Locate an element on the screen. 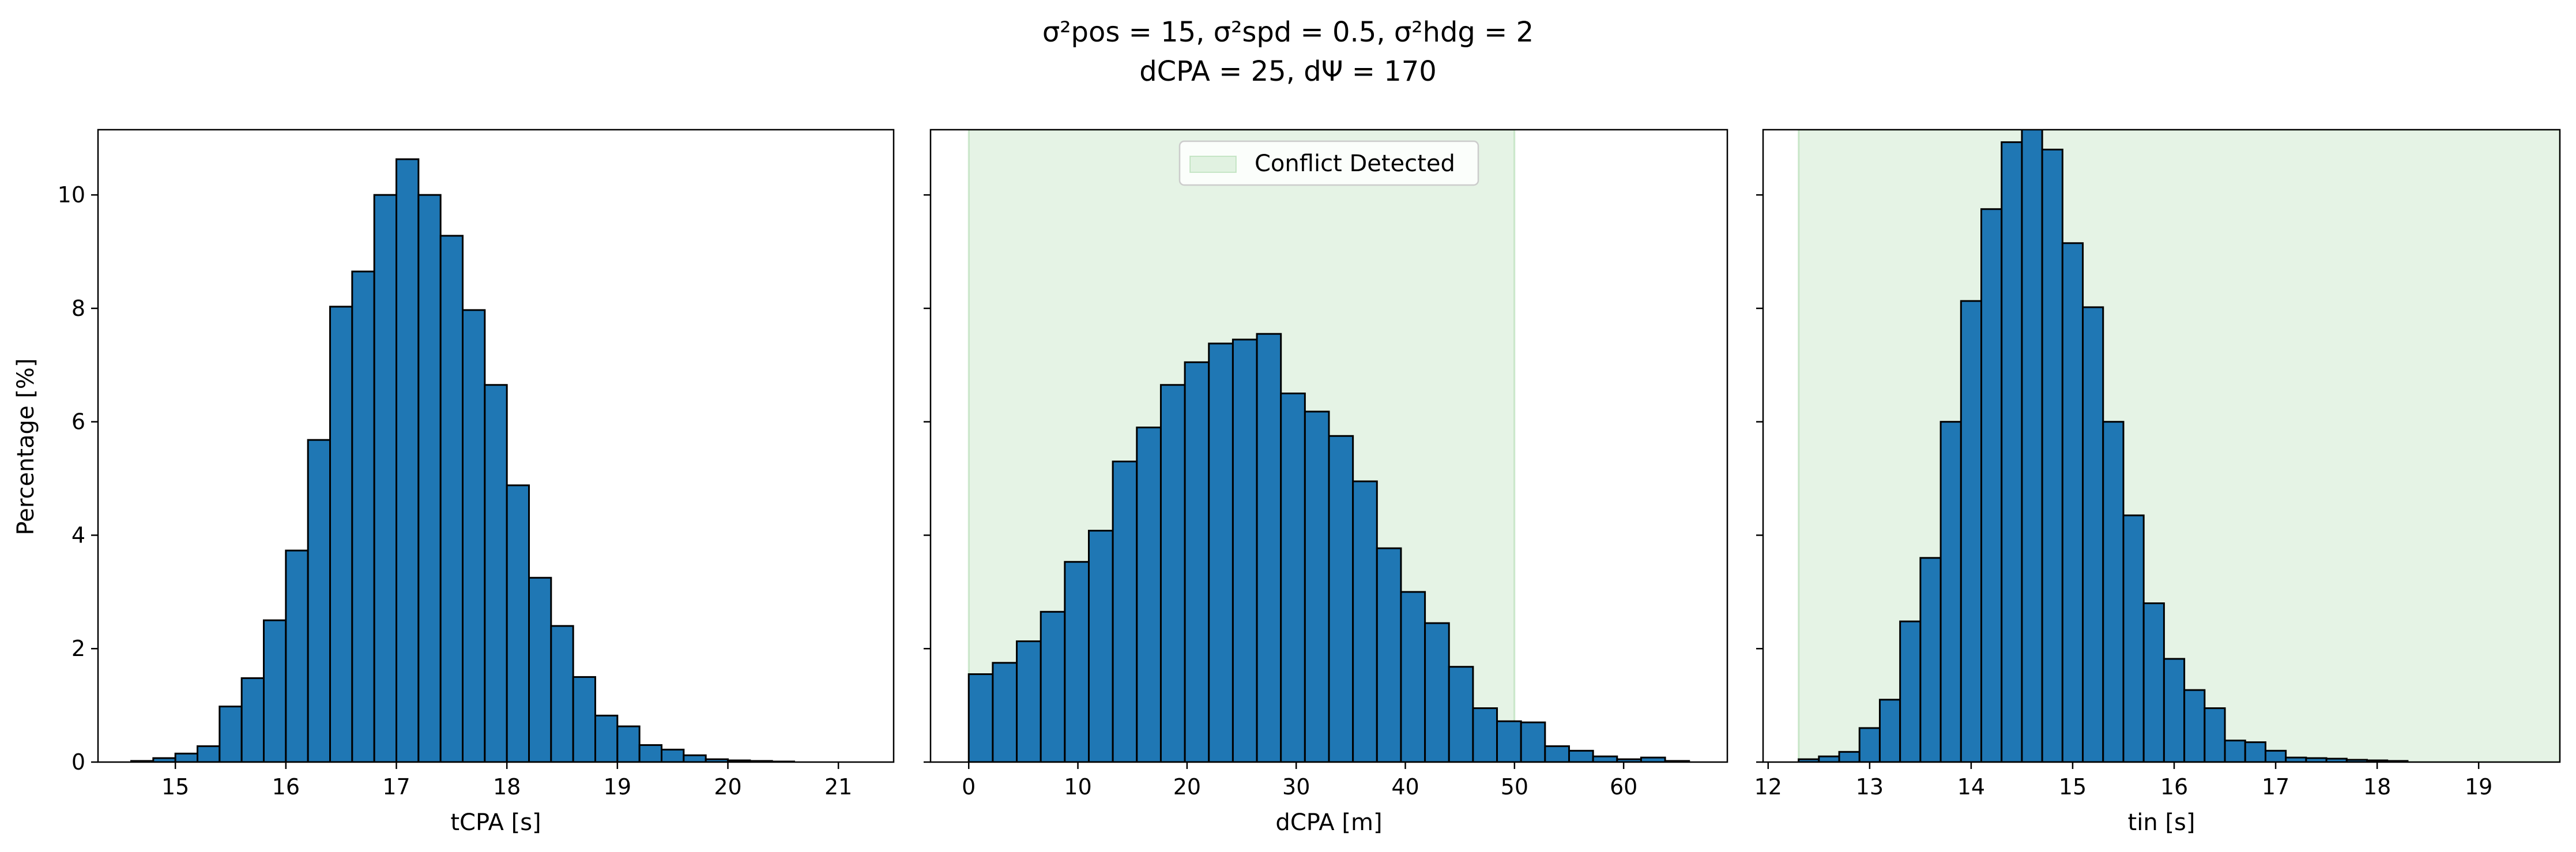 The image size is (2576, 852). x-axis-label: tCPA [s] is located at coordinates (495, 822).